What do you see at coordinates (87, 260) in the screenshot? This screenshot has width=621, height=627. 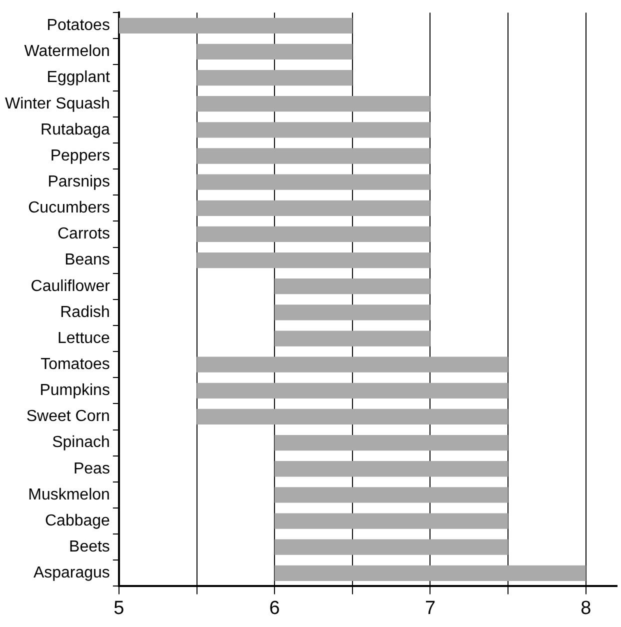 I see `y-tick-label: Beans` at bounding box center [87, 260].